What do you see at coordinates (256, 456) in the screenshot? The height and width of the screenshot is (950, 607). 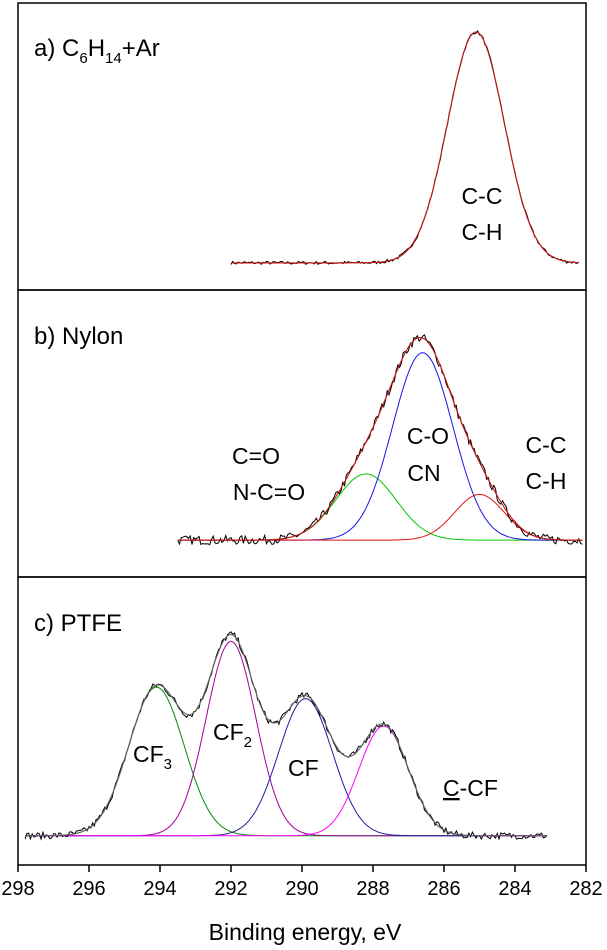 I see `peak-label-b-co-double: C=O` at bounding box center [256, 456].